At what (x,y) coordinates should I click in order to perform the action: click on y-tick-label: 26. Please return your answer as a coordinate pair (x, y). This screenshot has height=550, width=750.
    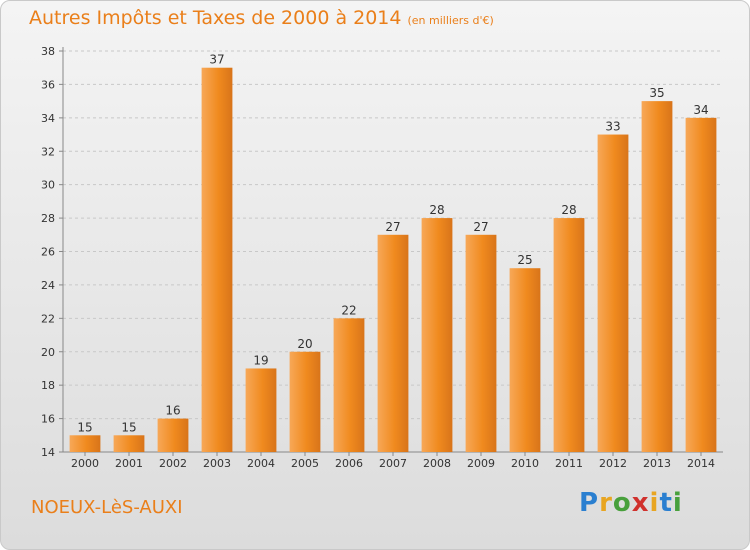
    Looking at the image, I should click on (48, 252).